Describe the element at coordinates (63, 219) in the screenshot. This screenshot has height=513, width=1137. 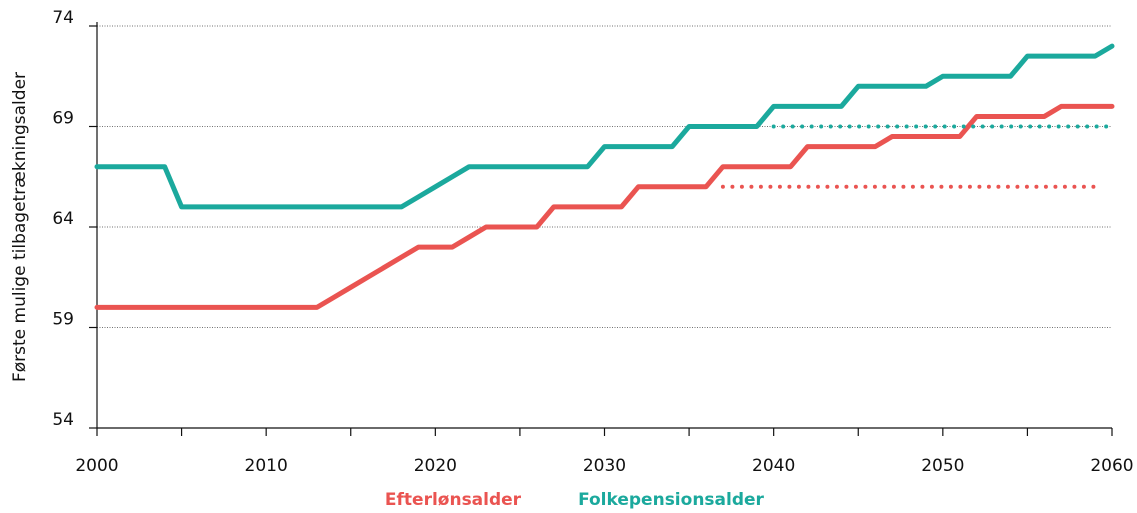
I see `y-tick-label: 64` at that location.